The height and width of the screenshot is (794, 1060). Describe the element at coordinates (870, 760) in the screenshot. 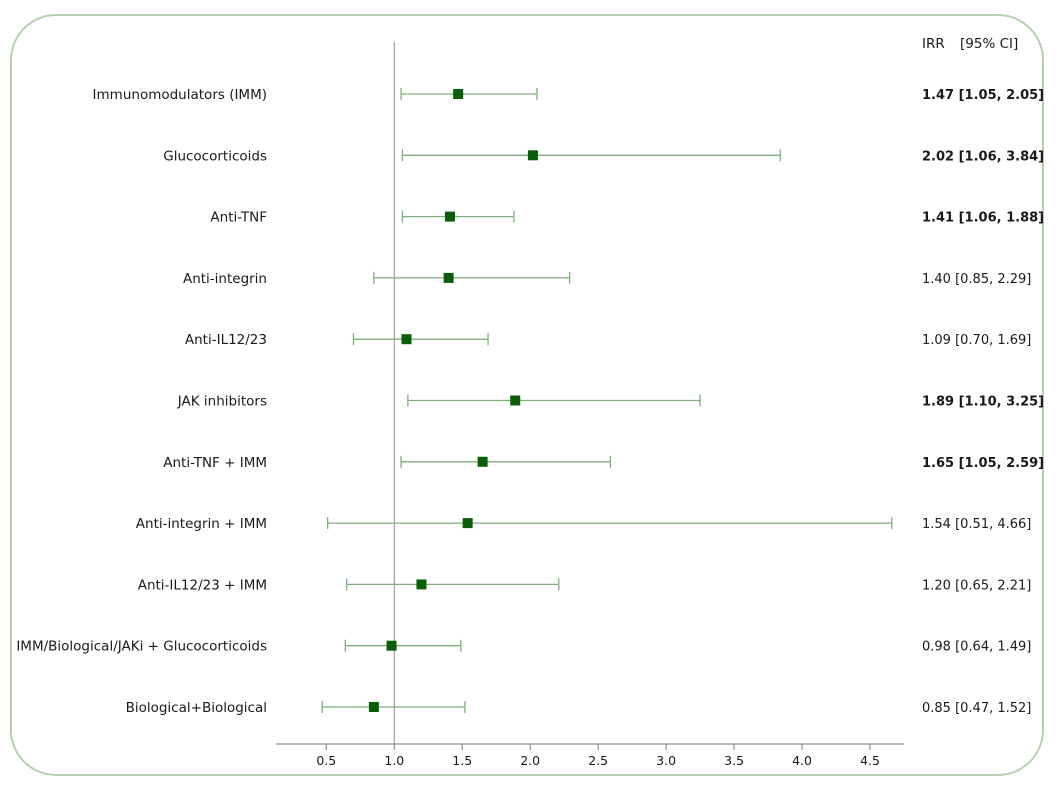

I see `x-tick-label: 4.5` at that location.